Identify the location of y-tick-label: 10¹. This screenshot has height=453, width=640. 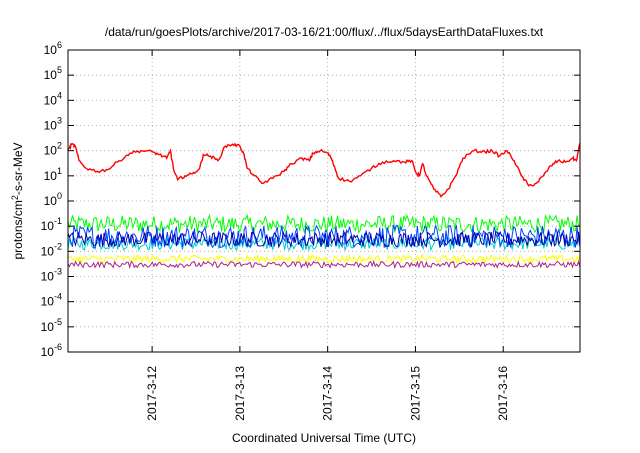
(53, 174).